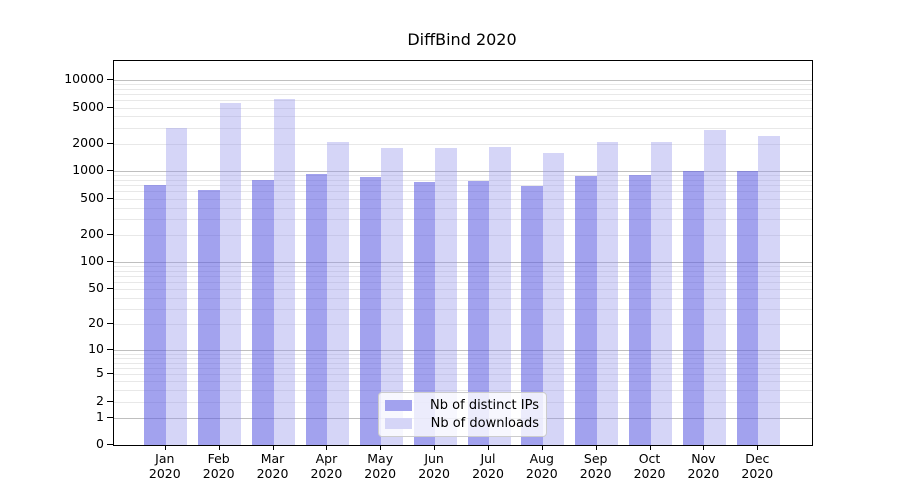 This screenshot has width=900, height=500. I want to click on x-tick-label: Dec 2020, so click(757, 466).